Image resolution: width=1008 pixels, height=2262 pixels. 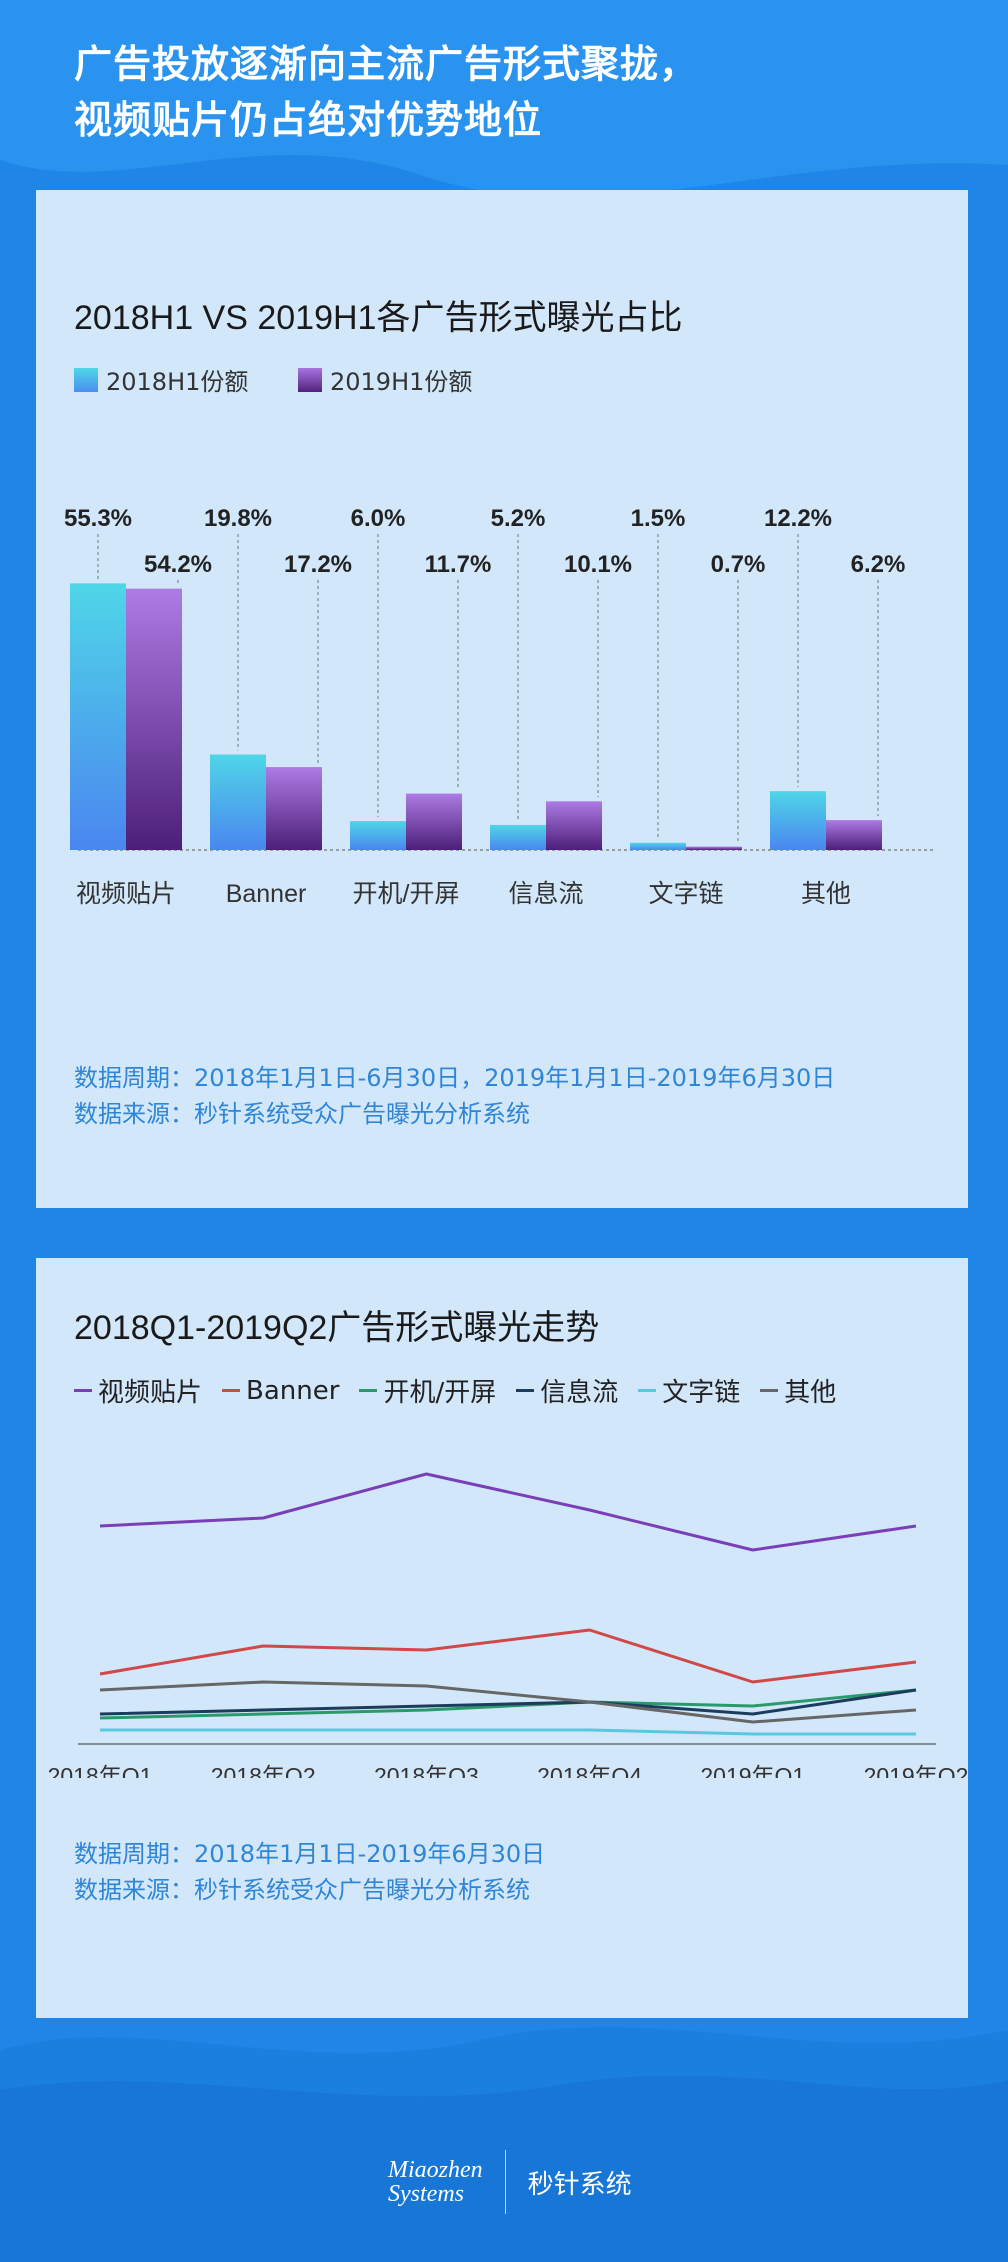 What do you see at coordinates (126, 894) in the screenshot?
I see `category-label: 视频贴片` at bounding box center [126, 894].